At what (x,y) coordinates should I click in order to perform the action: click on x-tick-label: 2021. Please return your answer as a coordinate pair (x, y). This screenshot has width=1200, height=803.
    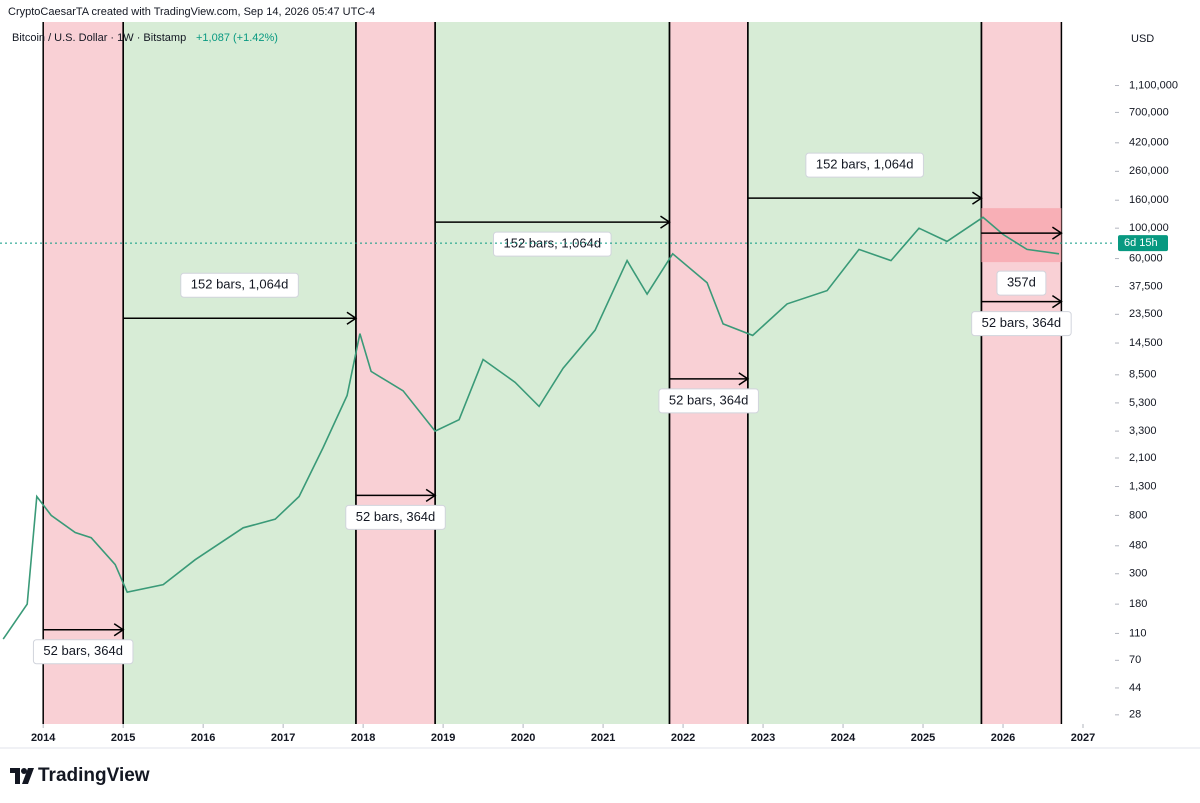
    Looking at the image, I should click on (603, 738).